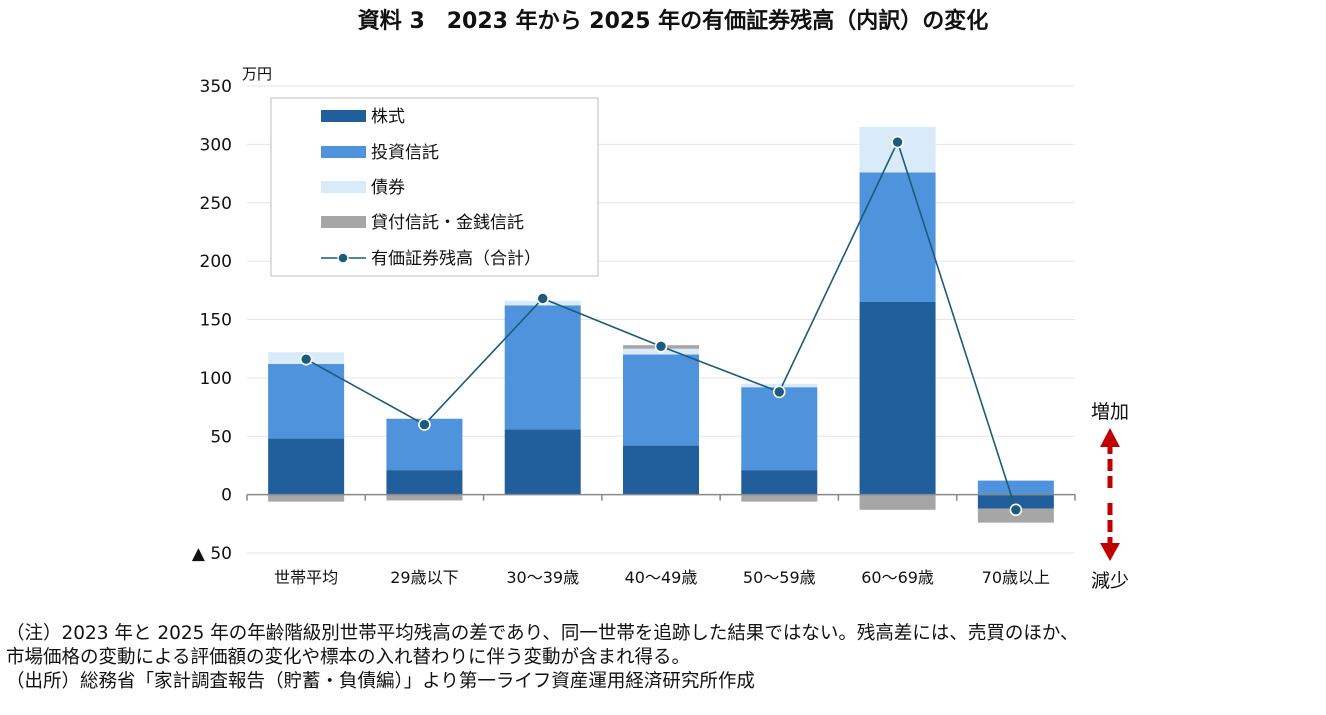 This screenshot has width=1326, height=715. What do you see at coordinates (1110, 581) in the screenshot?
I see `decrease-label: 減少` at bounding box center [1110, 581].